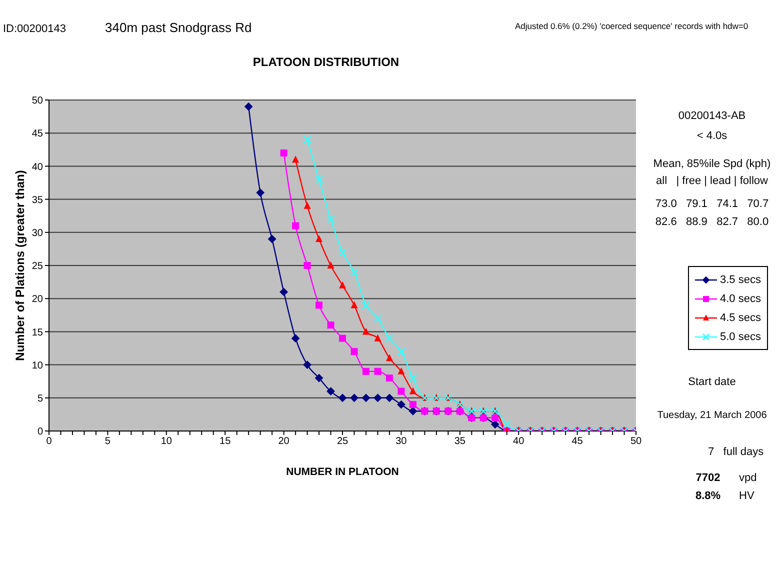  What do you see at coordinates (38, 134) in the screenshot?
I see `y-tick-label: 45` at bounding box center [38, 134].